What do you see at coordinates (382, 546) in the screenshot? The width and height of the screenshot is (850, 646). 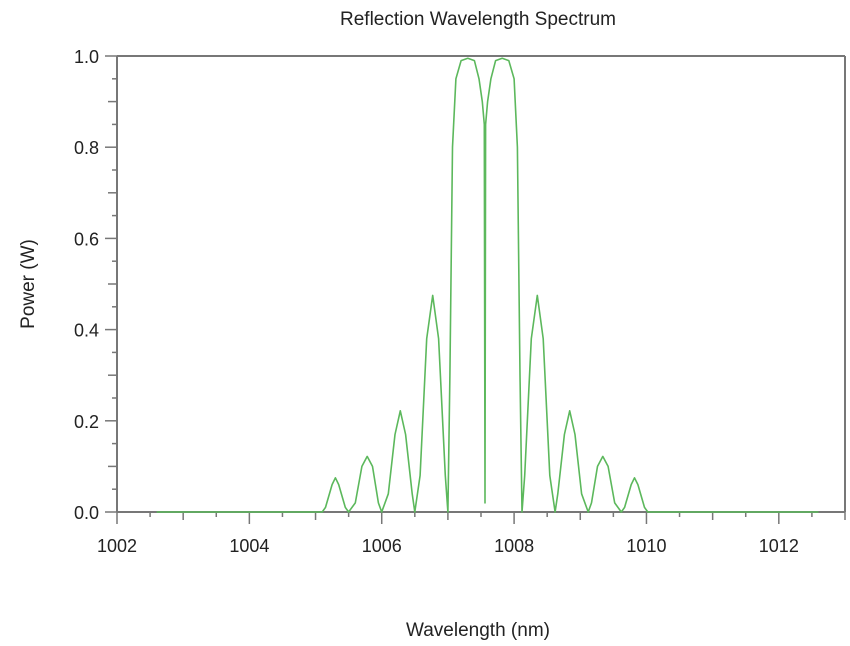 I see `x-tick-label: 1006` at bounding box center [382, 546].